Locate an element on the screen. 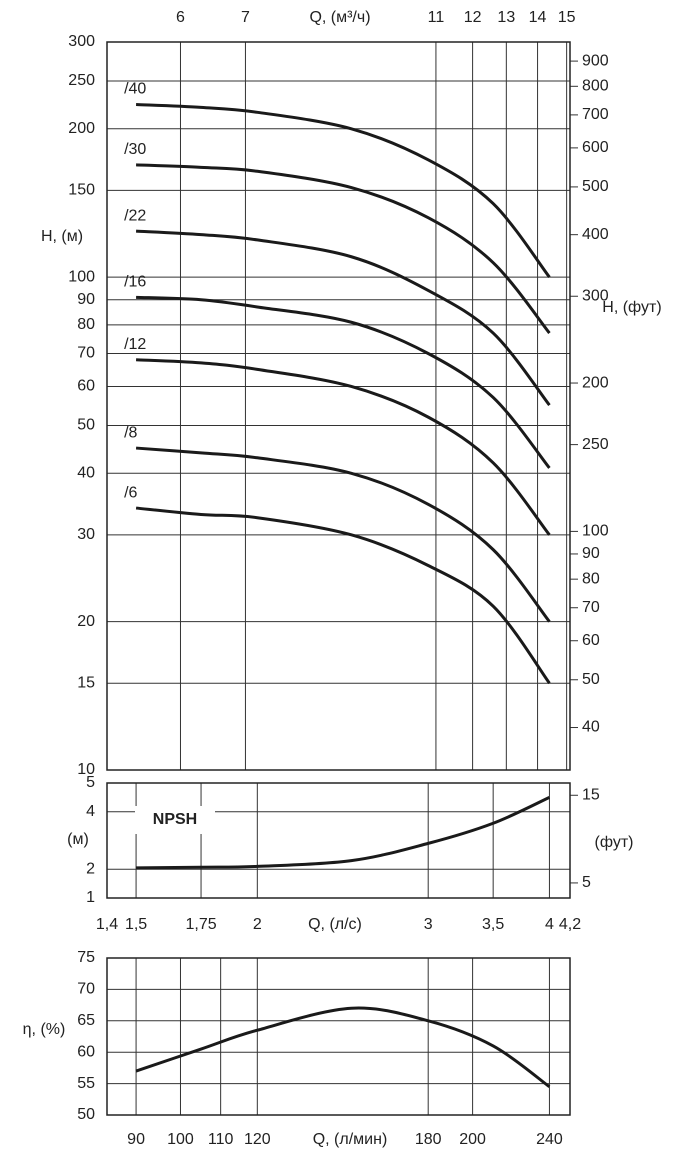 The image size is (696, 1153). y2-axis-title: (фут) is located at coordinates (614, 842).